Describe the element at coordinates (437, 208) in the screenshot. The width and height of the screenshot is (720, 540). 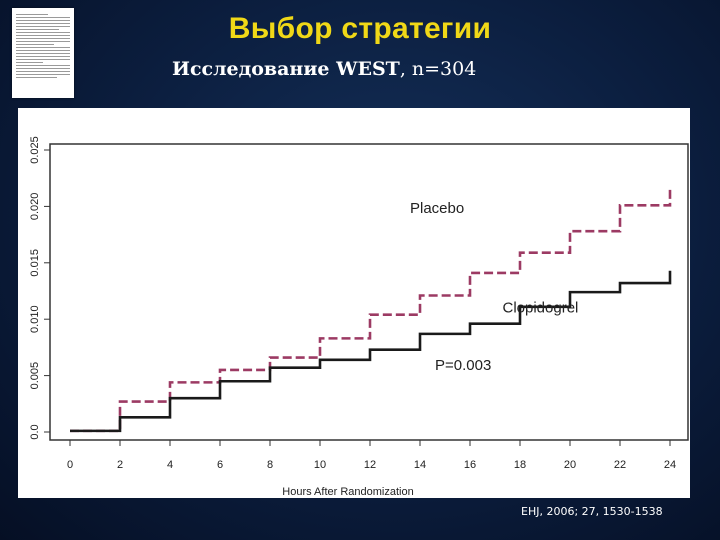
I see `series-label-placebo: Placebo` at that location.